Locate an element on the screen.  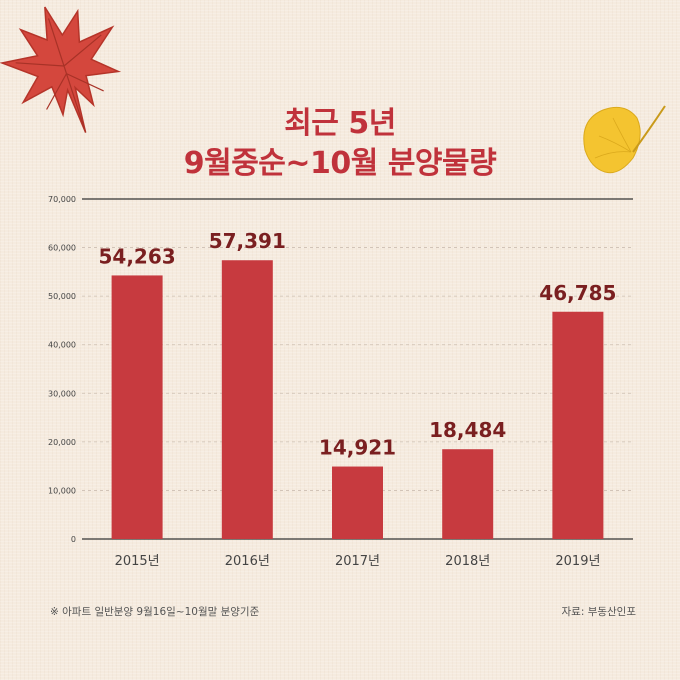
ginkgo-leaf-icon is located at coordinates (624, 139).